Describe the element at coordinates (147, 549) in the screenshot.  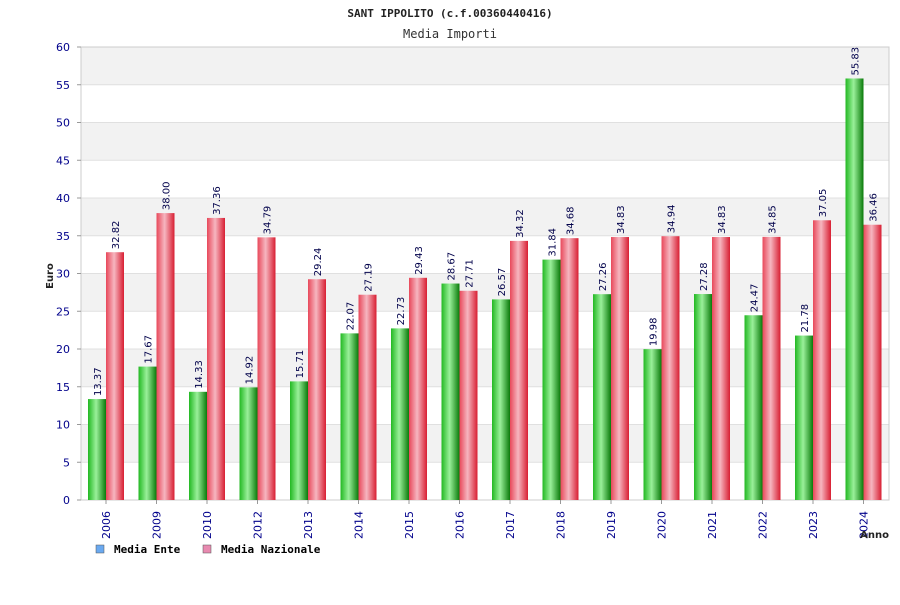
I see `legend-label-media-ente: Media Ente` at that location.